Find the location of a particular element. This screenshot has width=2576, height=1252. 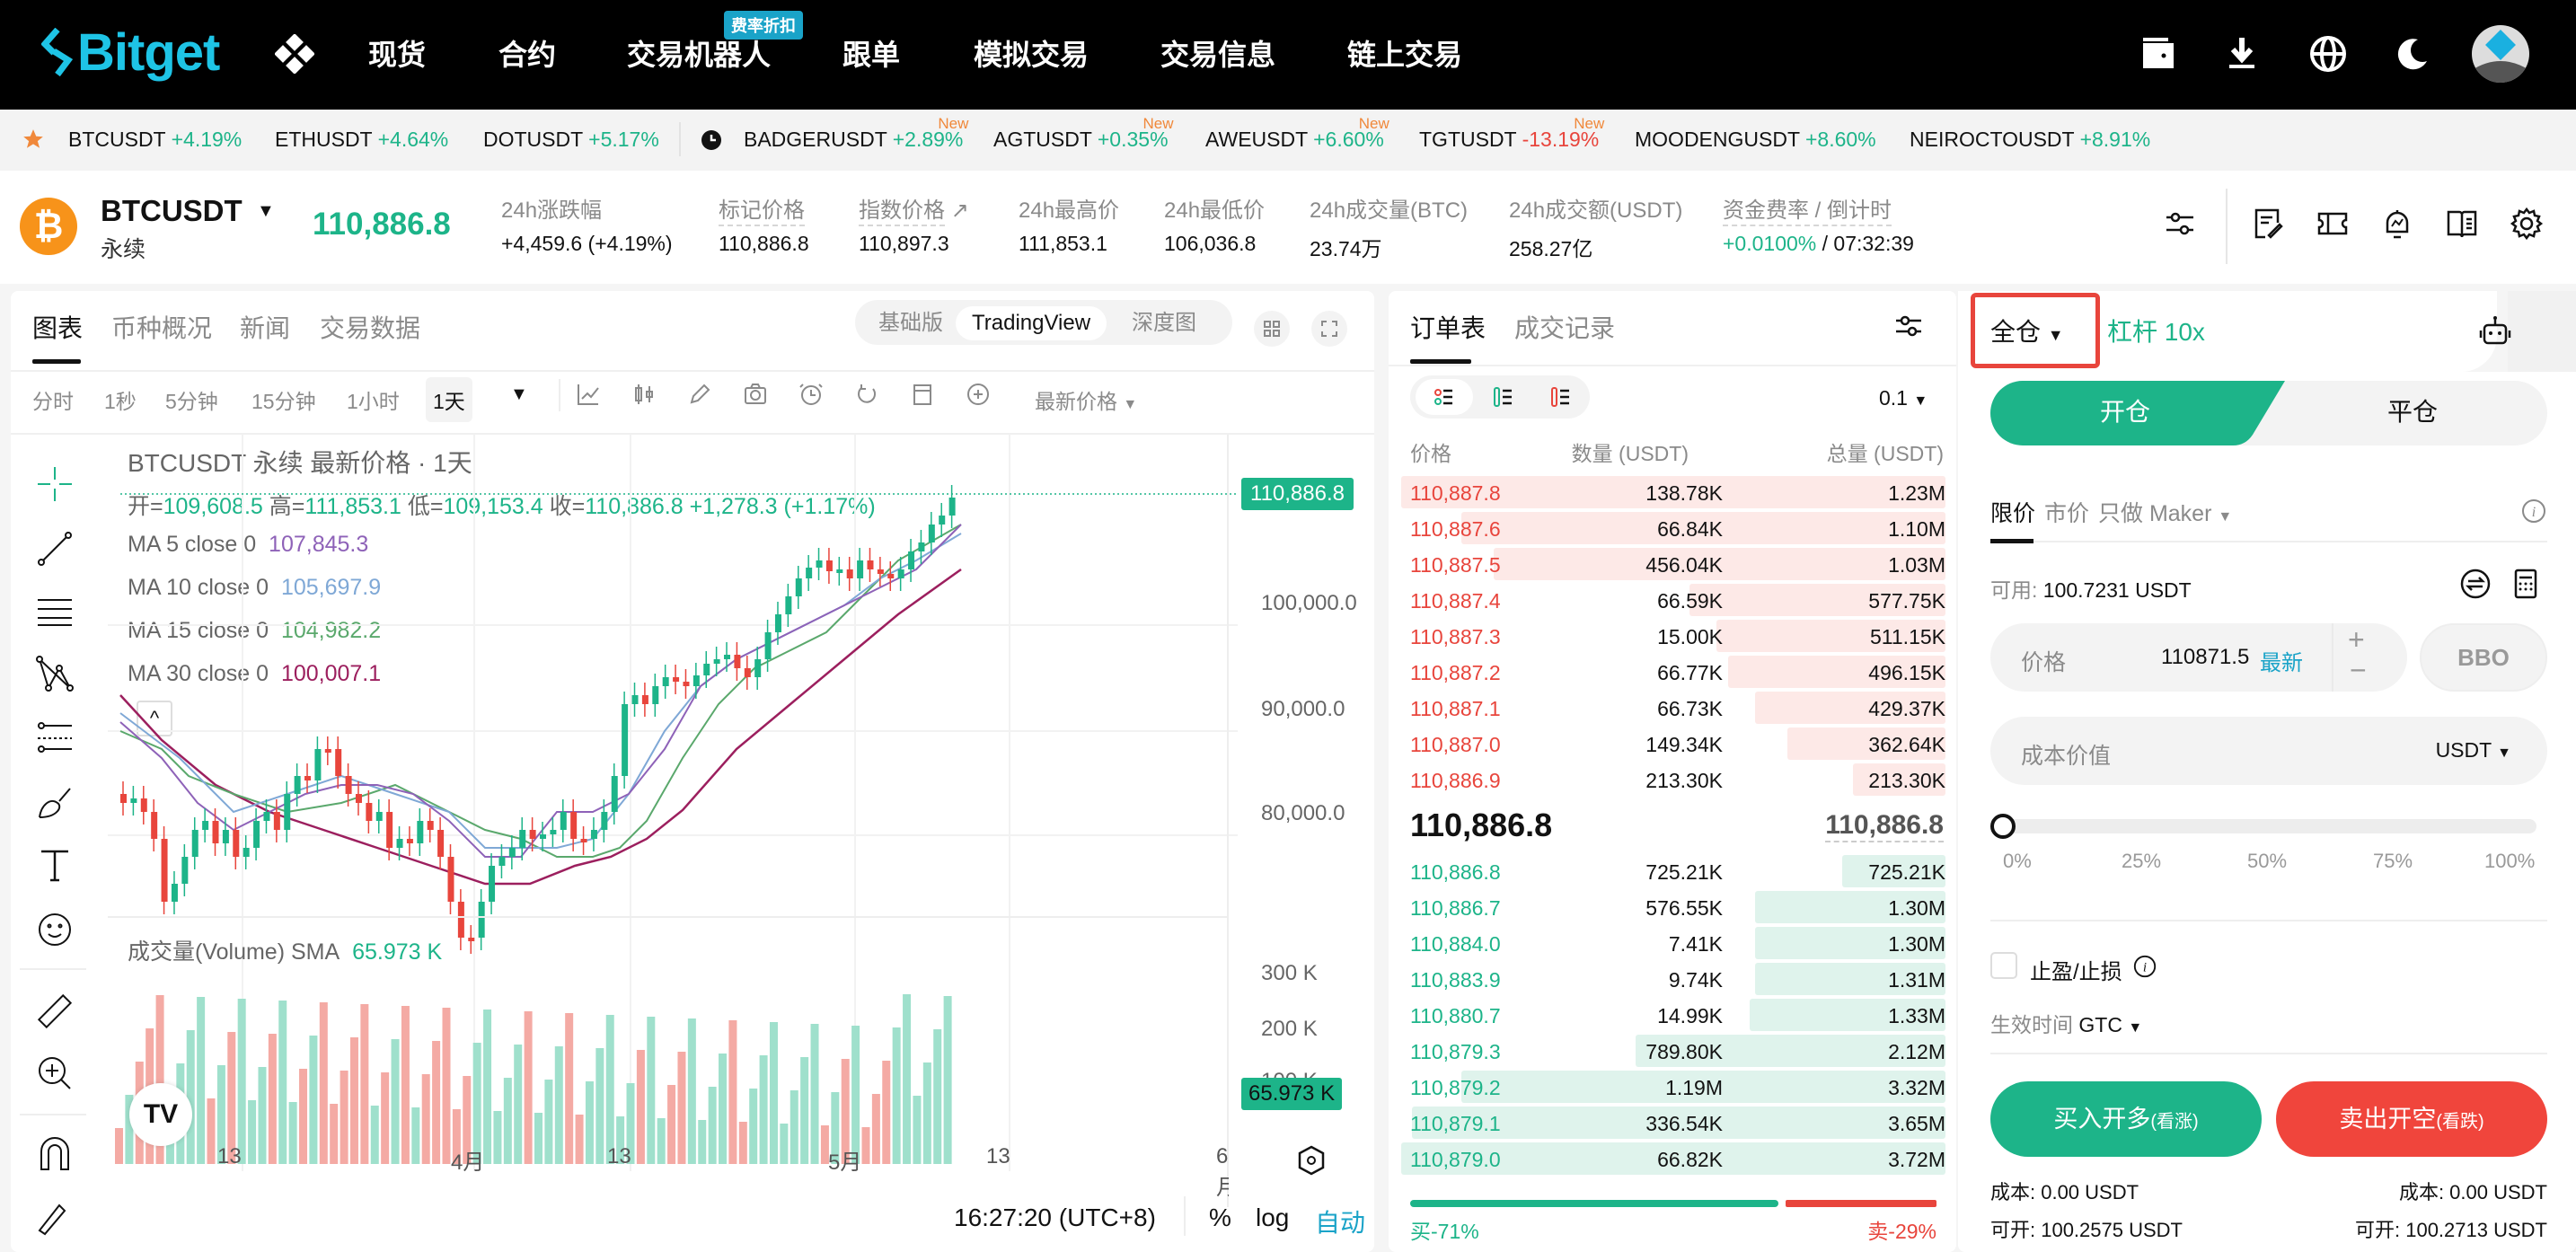

leverage-selector: 杠杆 10x is located at coordinates (2156, 332).